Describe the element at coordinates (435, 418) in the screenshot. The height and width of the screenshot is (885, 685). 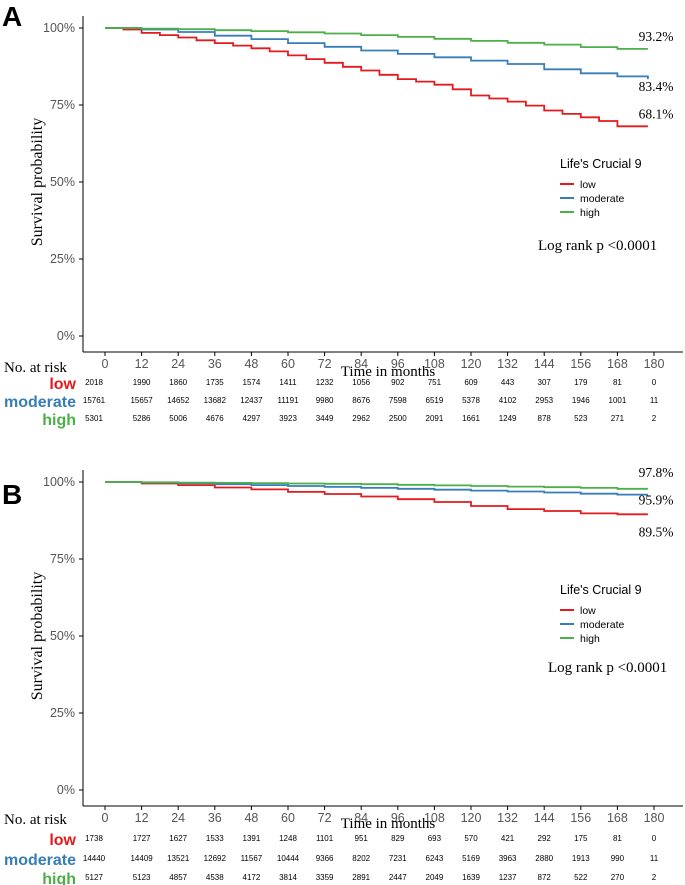
I see `risk-cell: 2091` at that location.